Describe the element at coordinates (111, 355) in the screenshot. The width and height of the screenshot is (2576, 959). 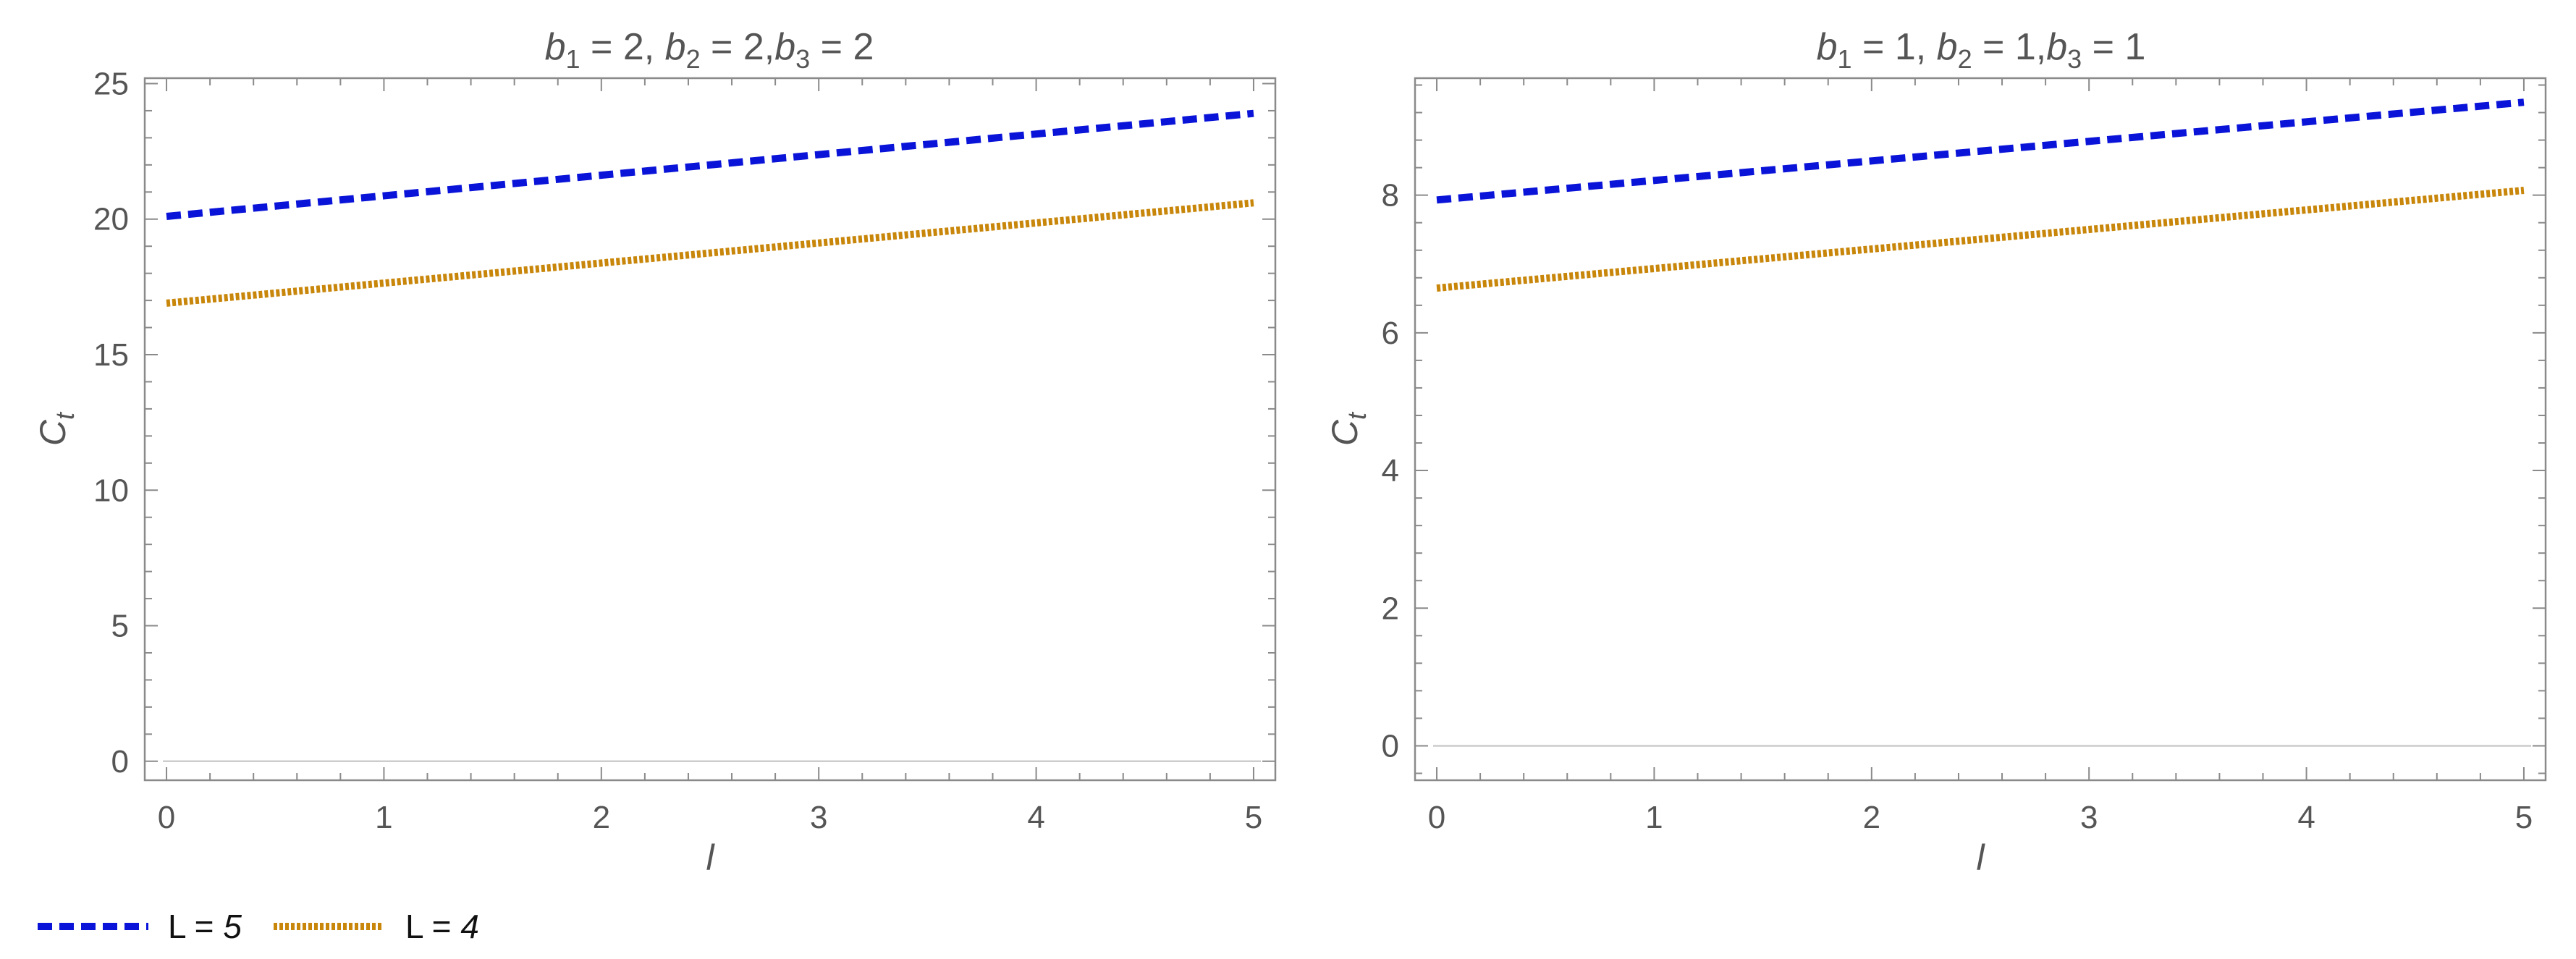
I see `y-tick-label: 15` at that location.